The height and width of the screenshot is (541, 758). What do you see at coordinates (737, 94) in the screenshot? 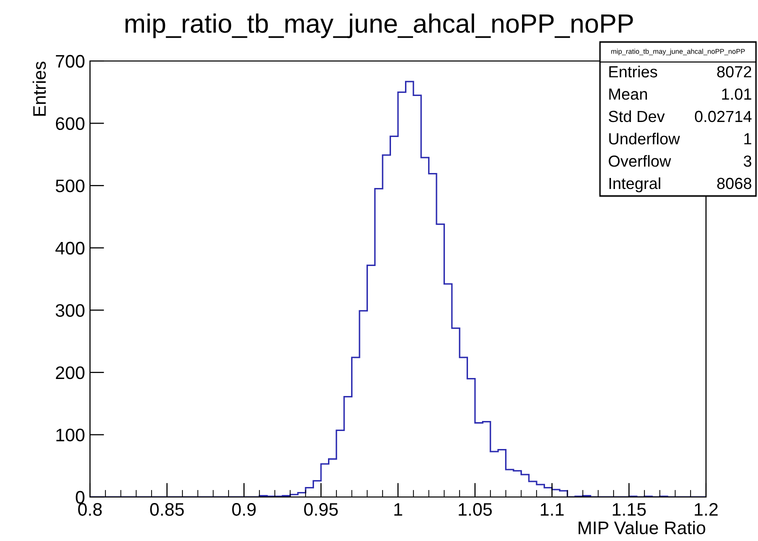
I see `text: 1.01` at bounding box center [737, 94].